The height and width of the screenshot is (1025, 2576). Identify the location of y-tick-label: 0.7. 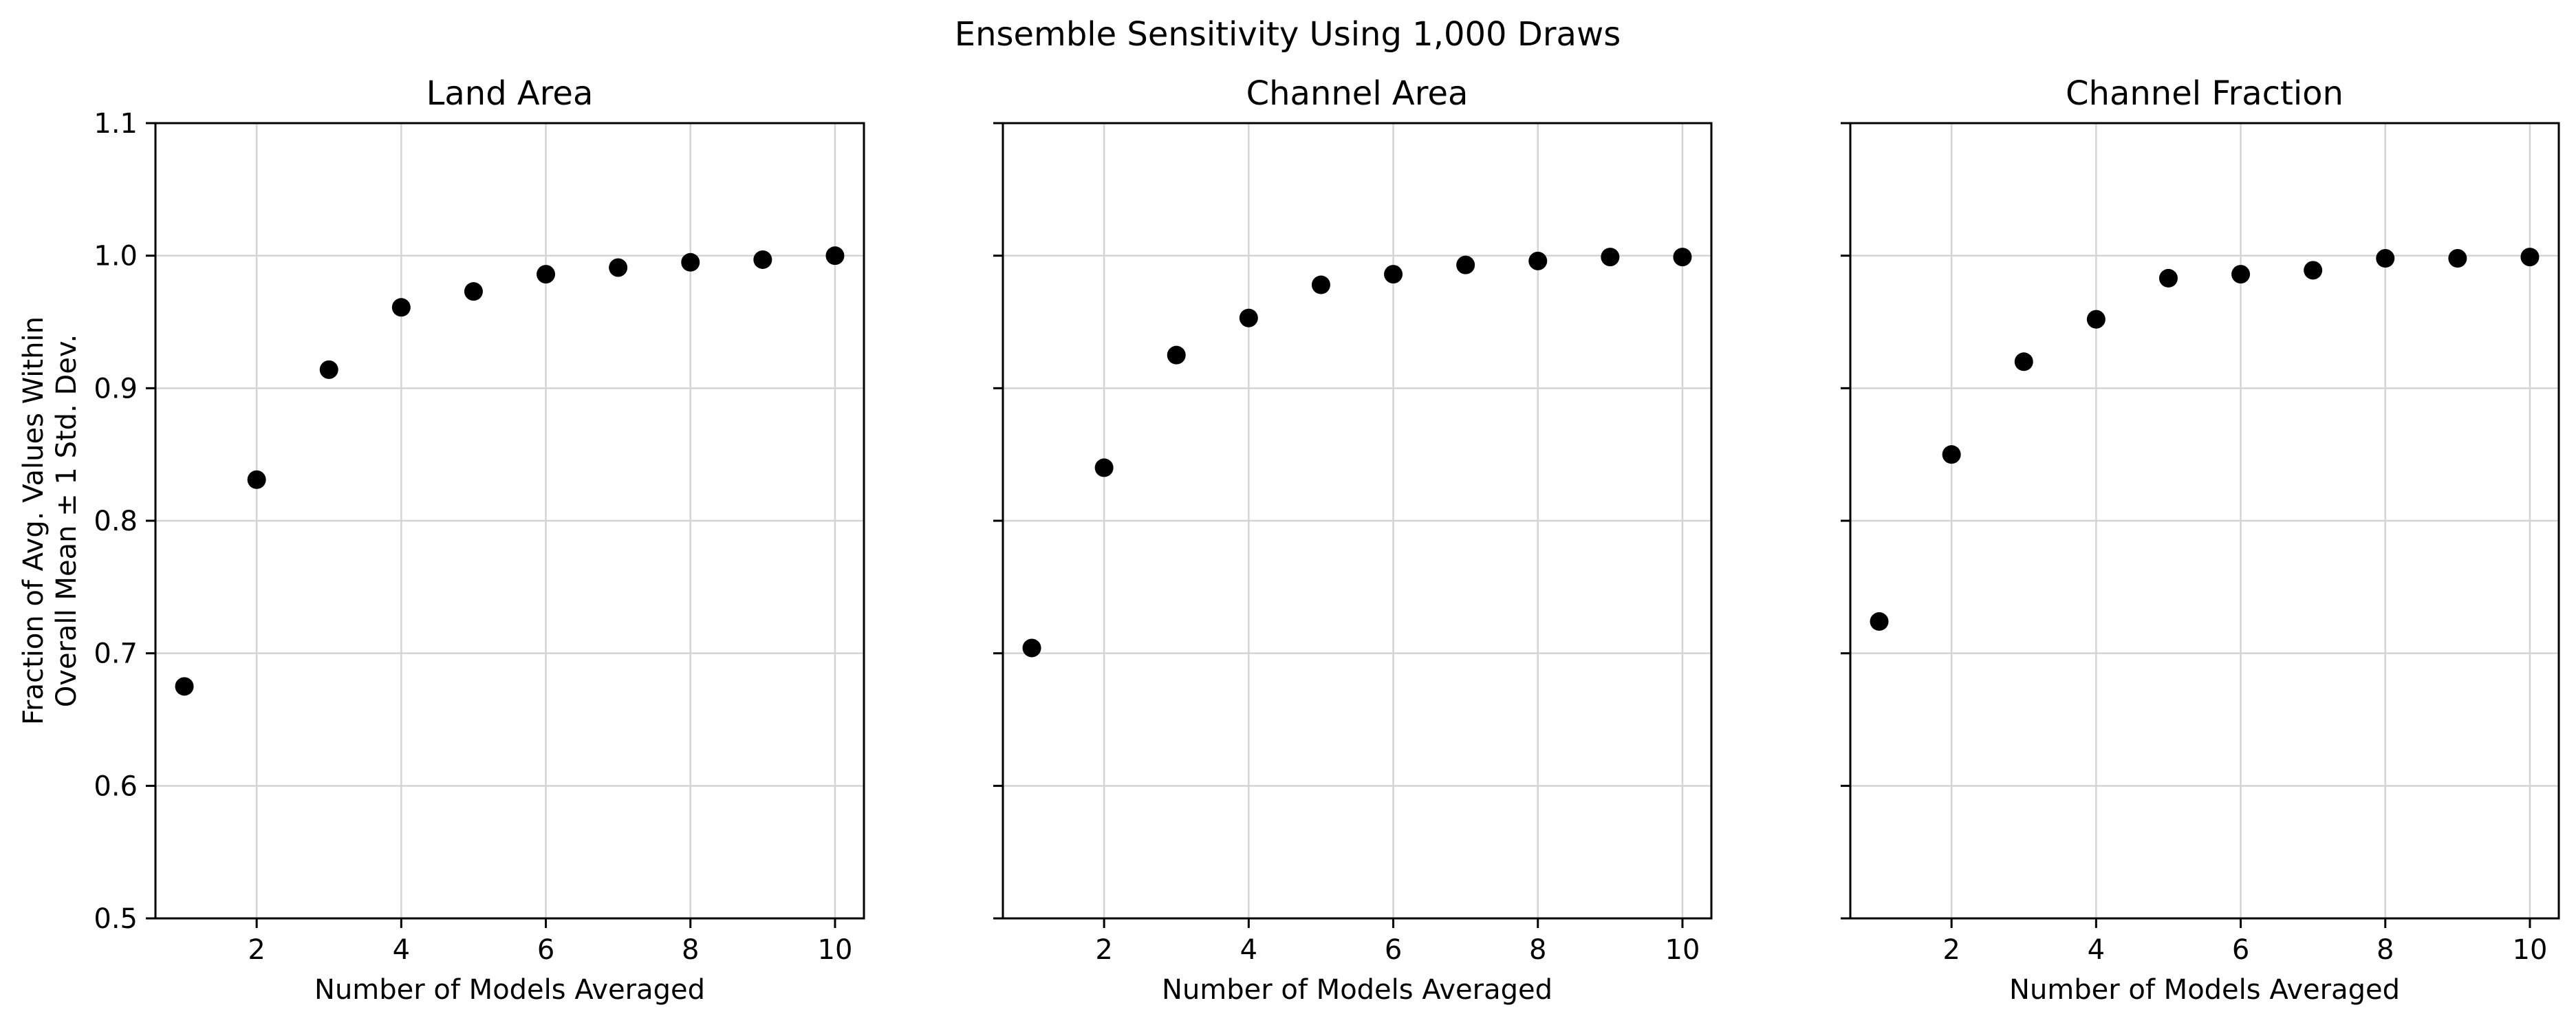
(116, 654).